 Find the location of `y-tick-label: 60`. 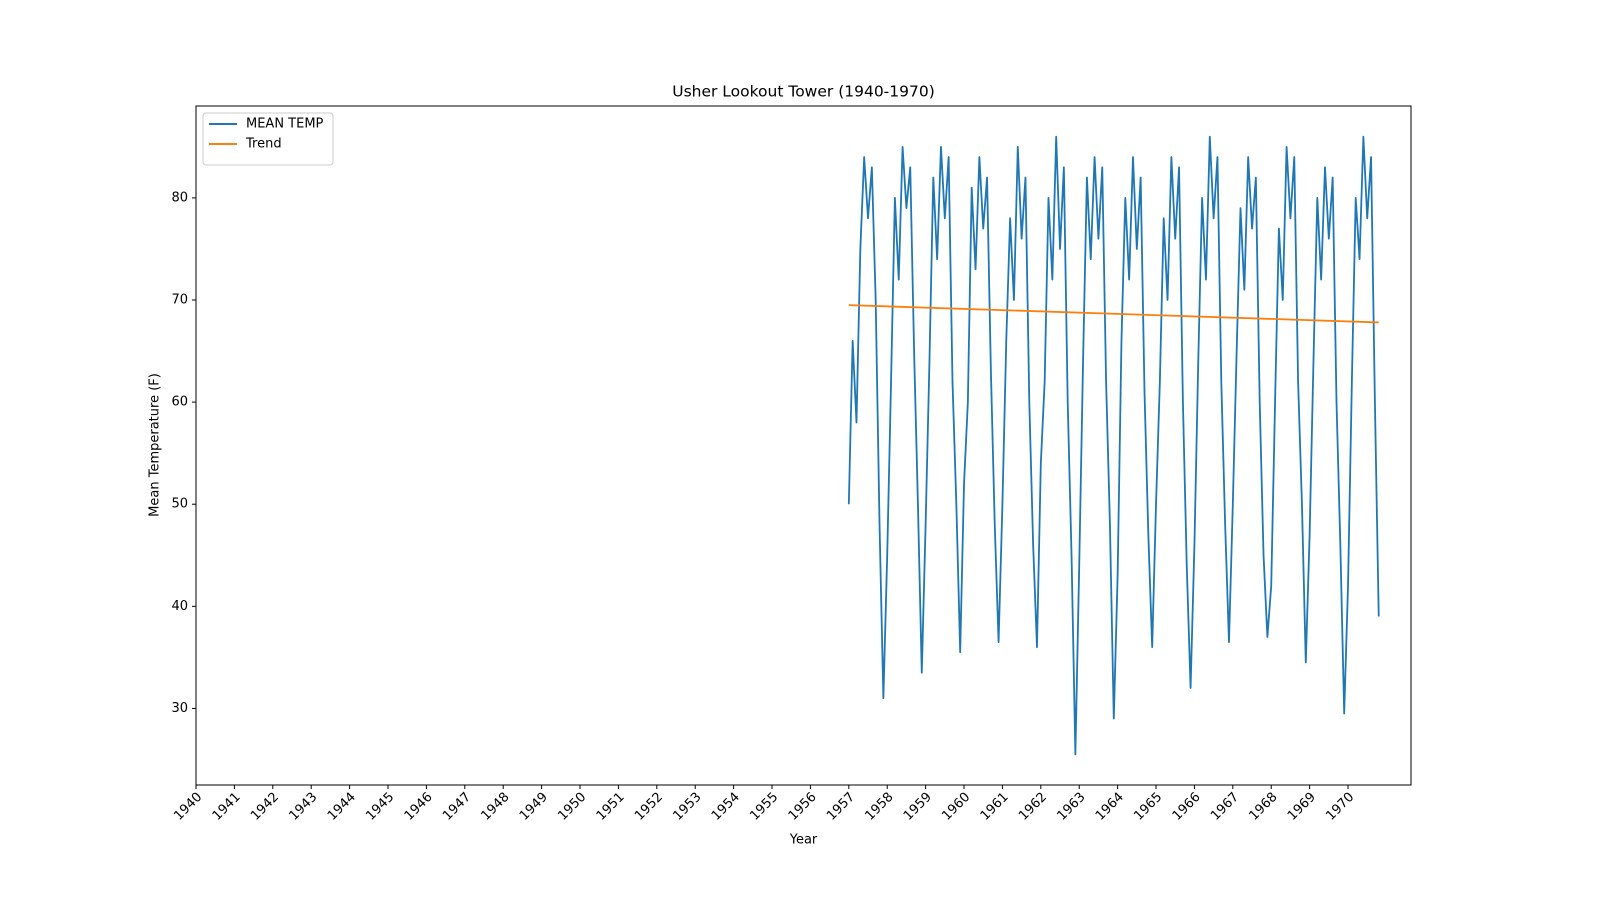

y-tick-label: 60 is located at coordinates (179, 402).